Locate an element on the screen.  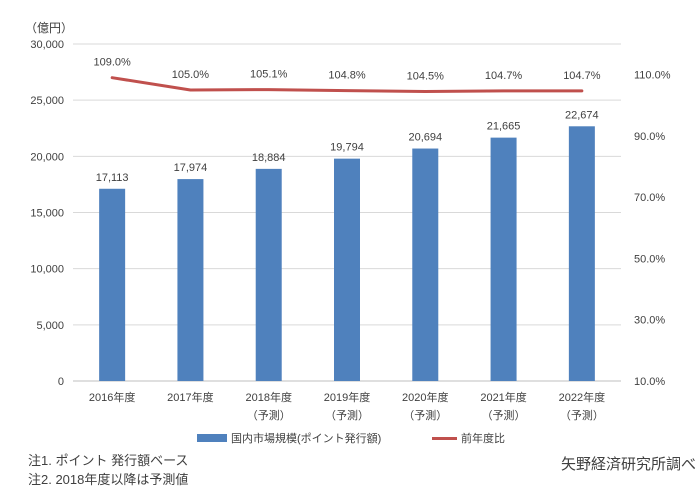
bar-value-label: 22,674 is located at coordinates (582, 115).